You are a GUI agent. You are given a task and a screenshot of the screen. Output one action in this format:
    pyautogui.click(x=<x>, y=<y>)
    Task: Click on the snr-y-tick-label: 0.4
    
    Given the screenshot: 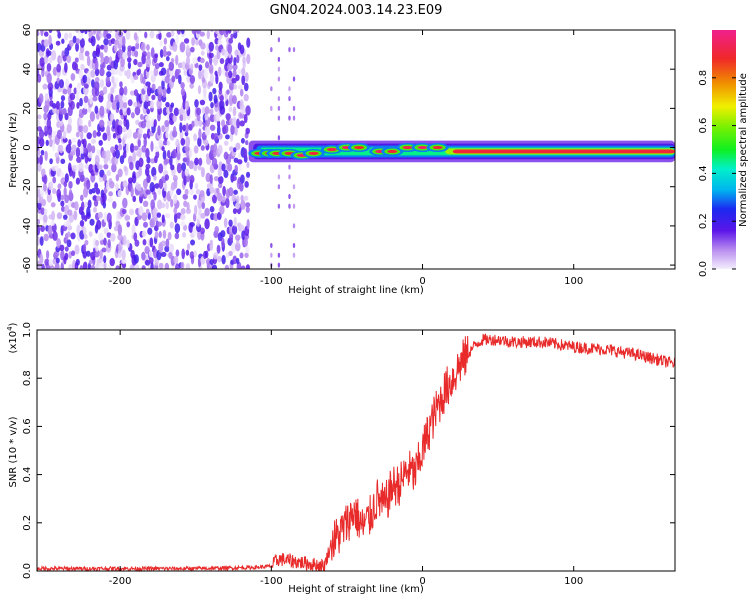 What is the action you would take?
    pyautogui.click(x=27, y=475)
    